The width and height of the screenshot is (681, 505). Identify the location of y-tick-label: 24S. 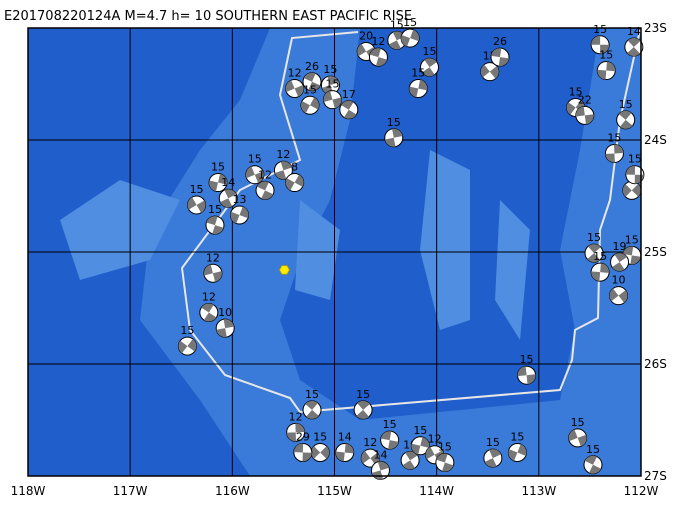
(655, 140).